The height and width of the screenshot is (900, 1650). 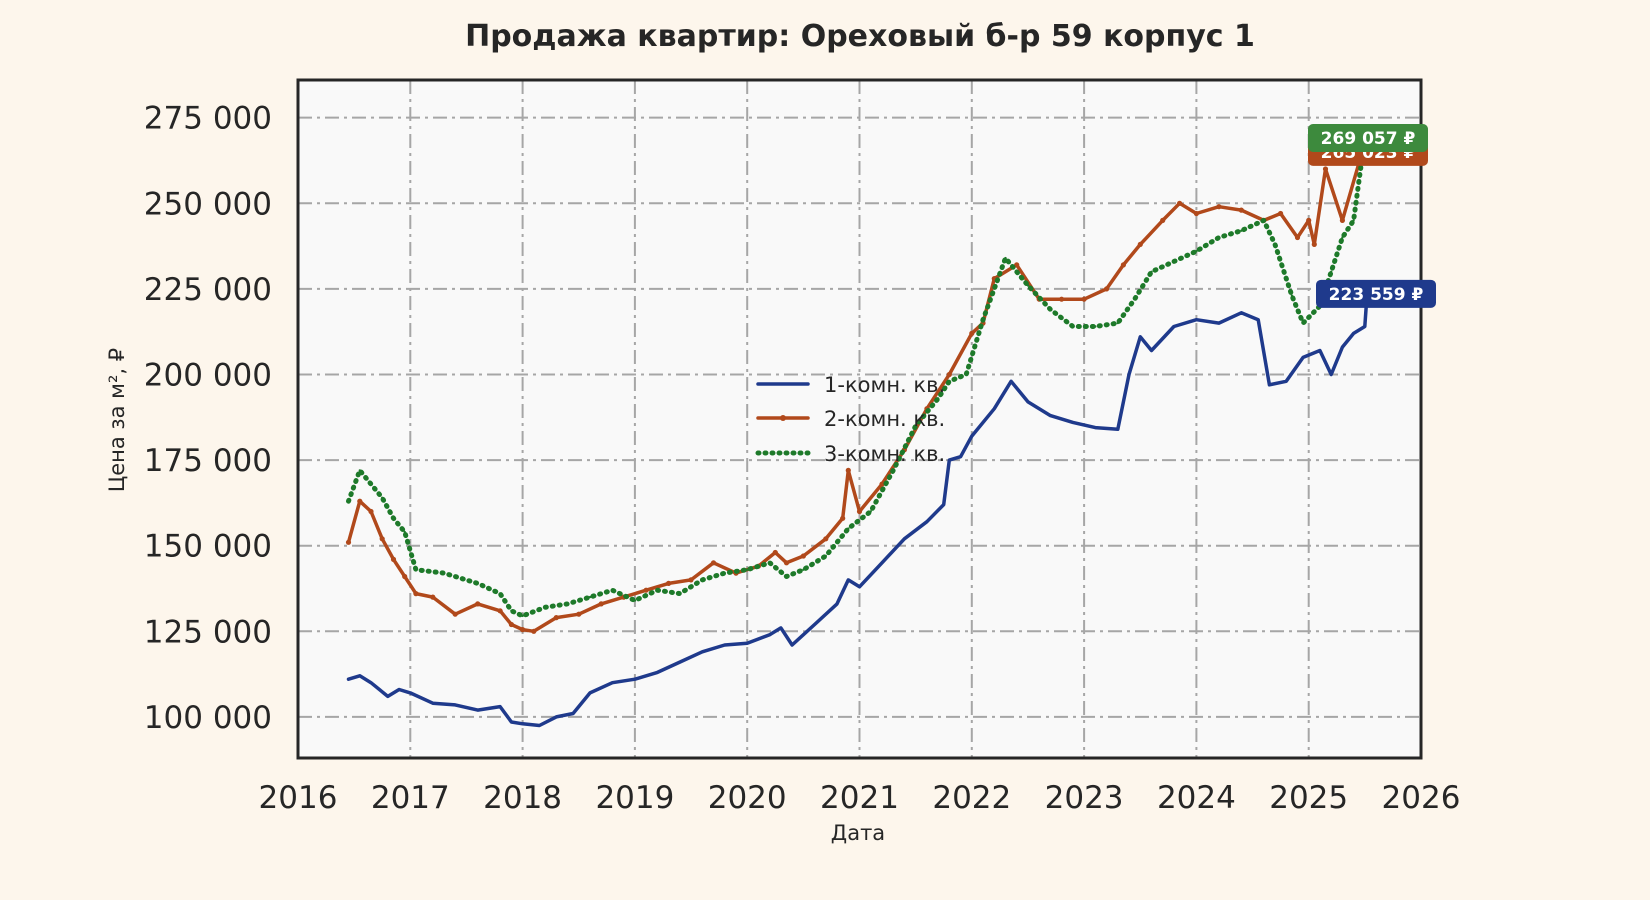 I want to click on y-tick-label: 150 000, so click(x=208, y=547).